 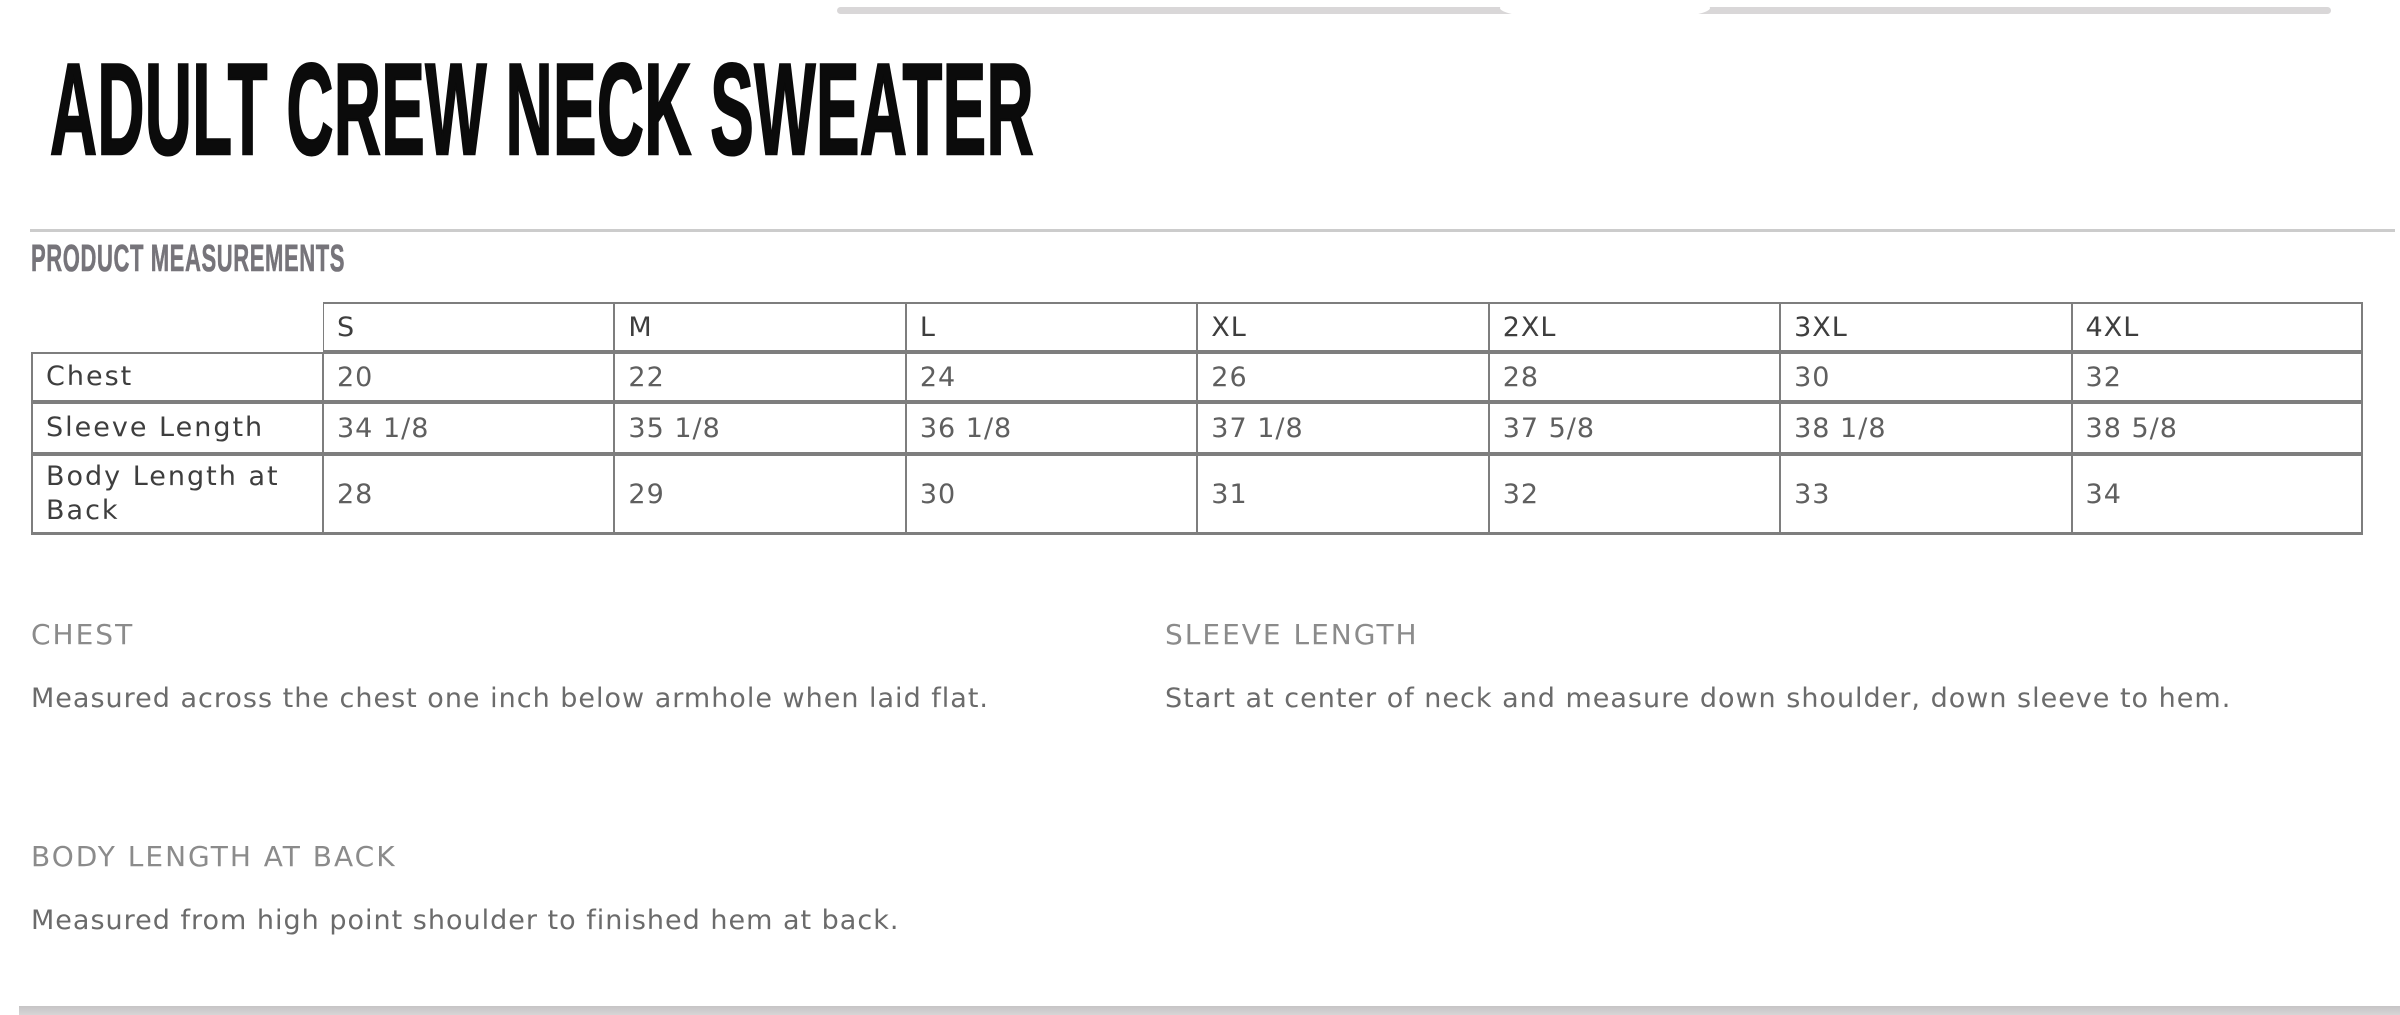 I want to click on measurement-cell: 37 5/8, so click(x=1634, y=428).